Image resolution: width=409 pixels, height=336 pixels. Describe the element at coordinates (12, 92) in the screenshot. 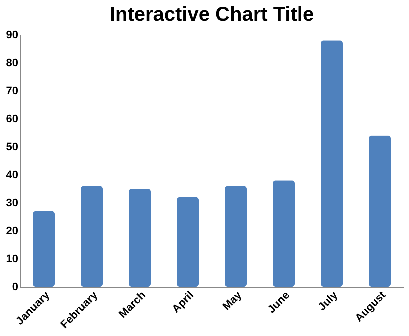

I see `y-tick-label: 70` at that location.